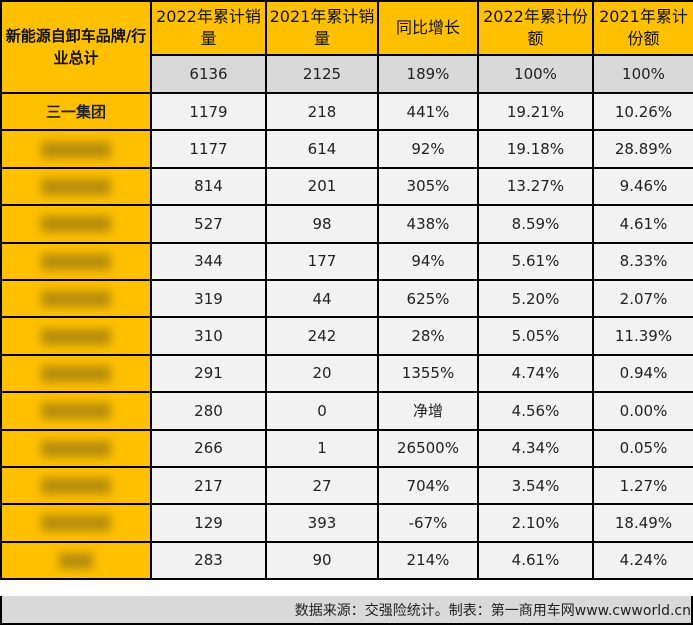  Describe the element at coordinates (642, 186) in the screenshot. I see `value-cell: 9.46%` at that location.